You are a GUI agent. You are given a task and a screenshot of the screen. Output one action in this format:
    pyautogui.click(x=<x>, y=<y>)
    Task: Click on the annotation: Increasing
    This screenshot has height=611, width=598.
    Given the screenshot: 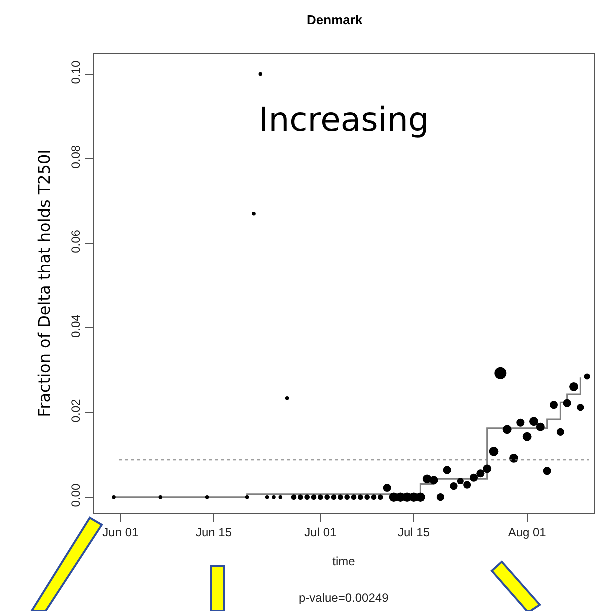 What is the action you would take?
    pyautogui.click(x=344, y=119)
    